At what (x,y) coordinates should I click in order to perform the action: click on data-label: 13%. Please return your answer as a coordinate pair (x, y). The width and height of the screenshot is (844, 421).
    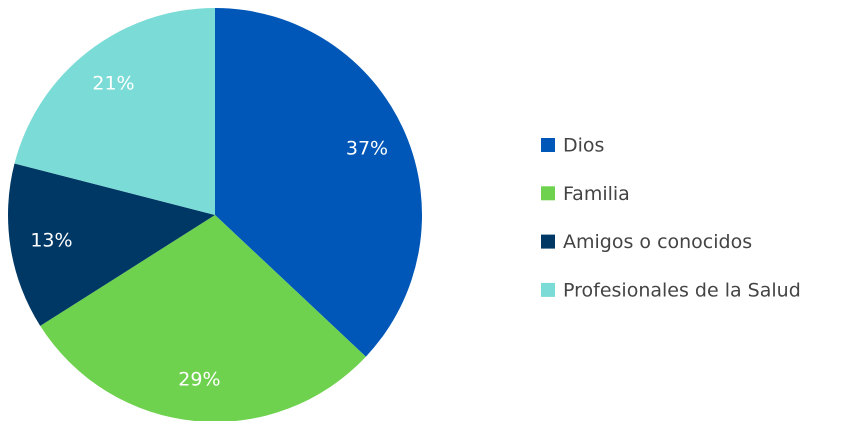
    Looking at the image, I should click on (51, 240).